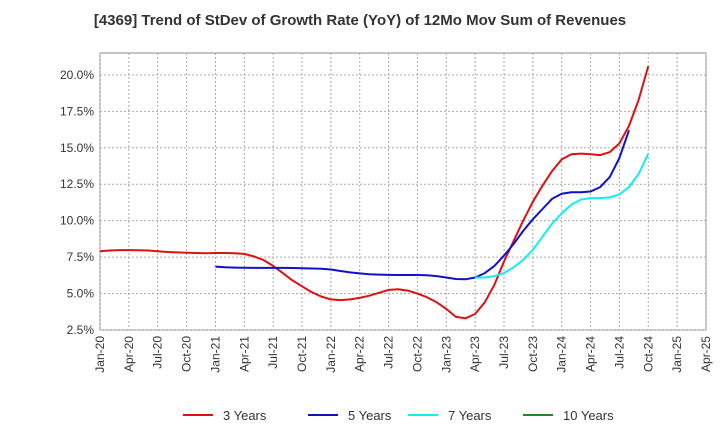 The image size is (720, 440). What do you see at coordinates (533, 354) in the screenshot?
I see `x-tick-label: Oct-23` at bounding box center [533, 354].